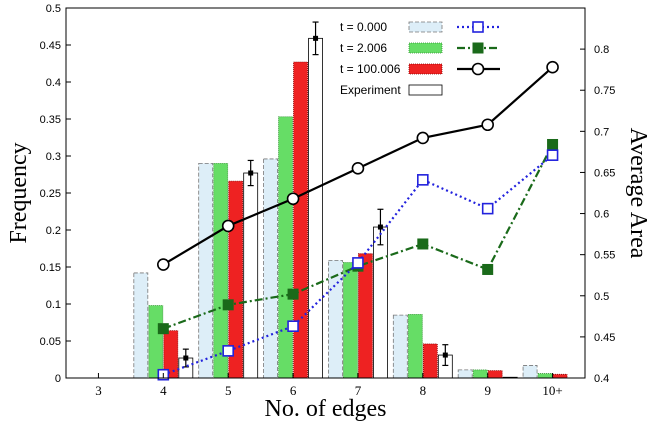 This screenshot has width=649, height=430. Describe the element at coordinates (530, 372) in the screenshot. I see `bar-0-10+` at that location.